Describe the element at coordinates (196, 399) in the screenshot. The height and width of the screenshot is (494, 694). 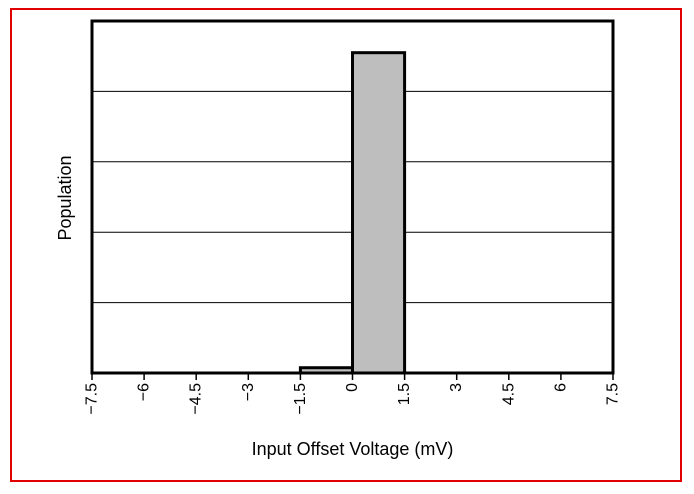
I see `x-tick-label-2: −4.5` at that location.